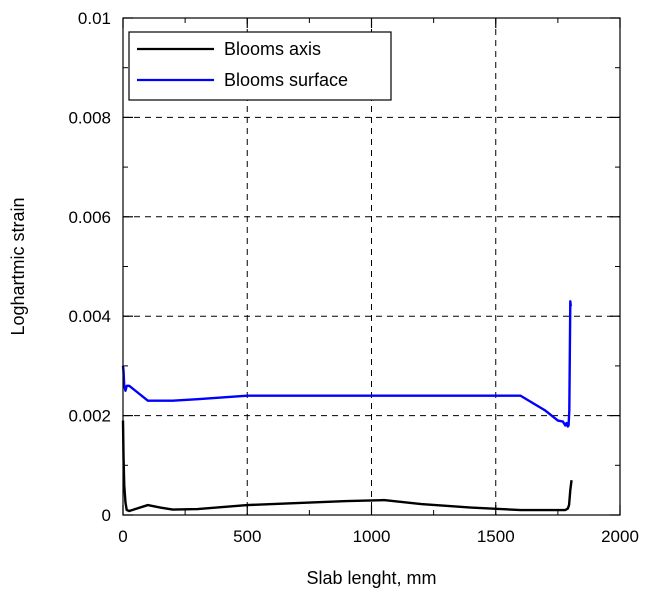  I want to click on y-tick-label: 0.01, so click(94, 18).